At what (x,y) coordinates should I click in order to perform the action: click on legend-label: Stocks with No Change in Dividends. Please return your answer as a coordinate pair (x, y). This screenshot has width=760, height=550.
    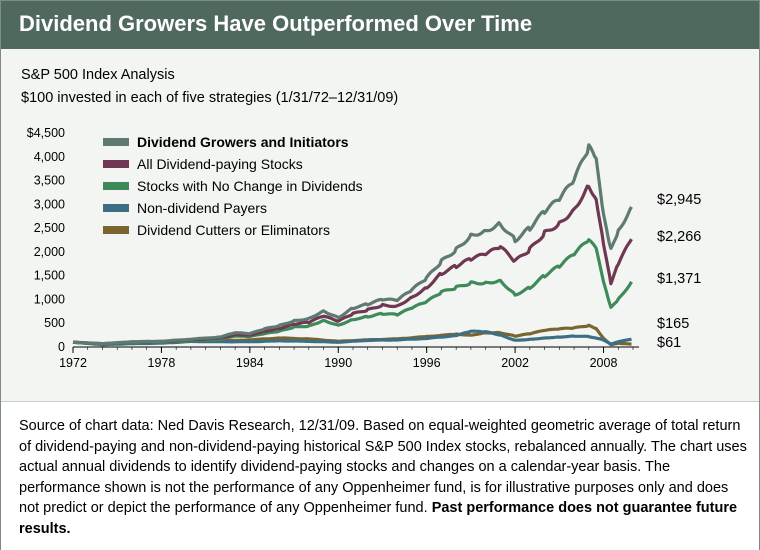
    Looking at the image, I should click on (250, 186).